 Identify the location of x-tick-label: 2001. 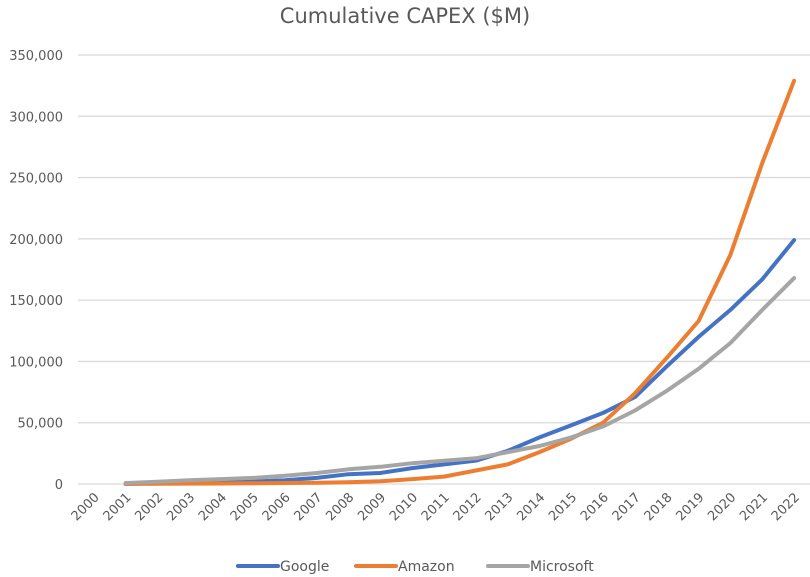
(118, 507).